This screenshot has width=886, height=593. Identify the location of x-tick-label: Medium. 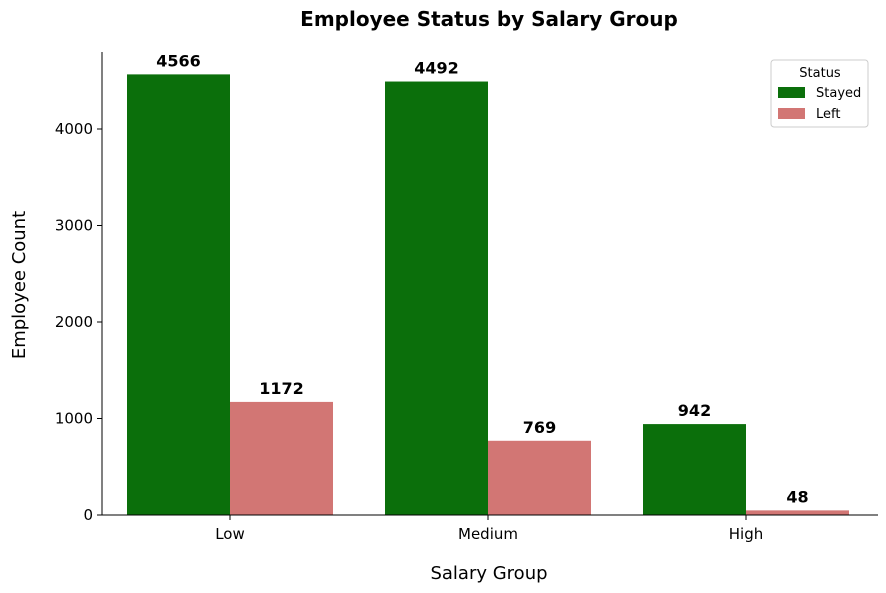
(488, 534).